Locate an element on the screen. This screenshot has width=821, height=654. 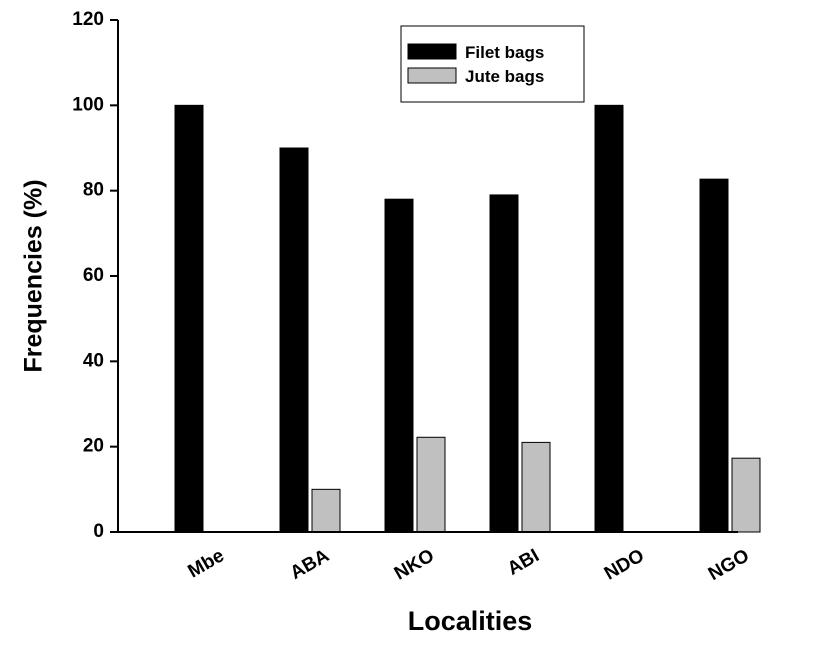
bar-jute-aba is located at coordinates (326, 510).